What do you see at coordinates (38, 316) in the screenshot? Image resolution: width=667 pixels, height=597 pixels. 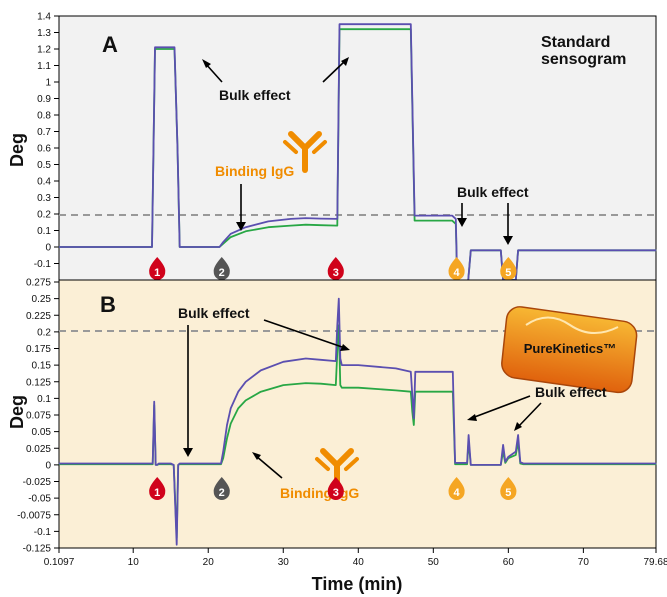 I see `y-tick-label: 0.225` at bounding box center [38, 316].